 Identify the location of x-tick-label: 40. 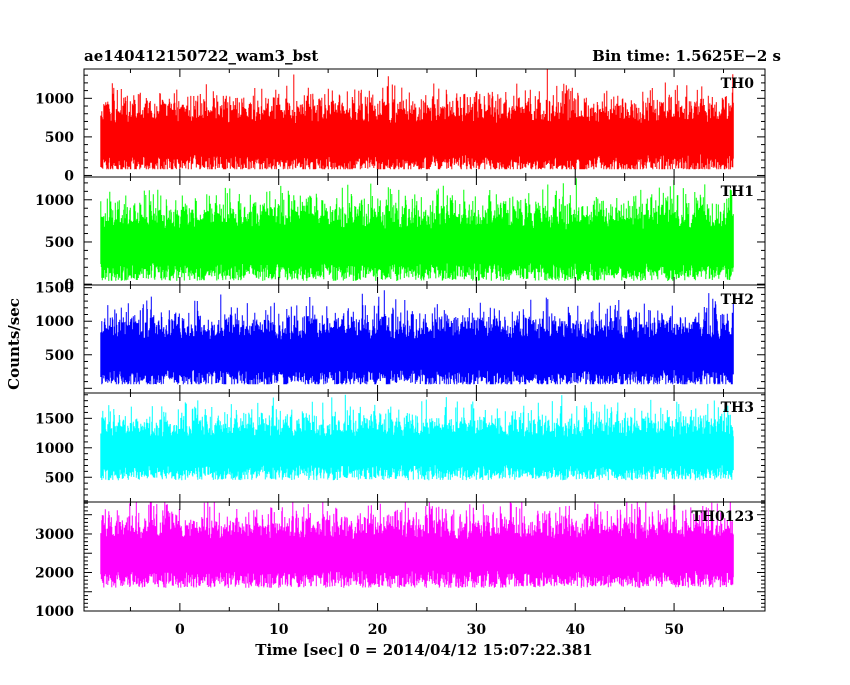
(575, 630).